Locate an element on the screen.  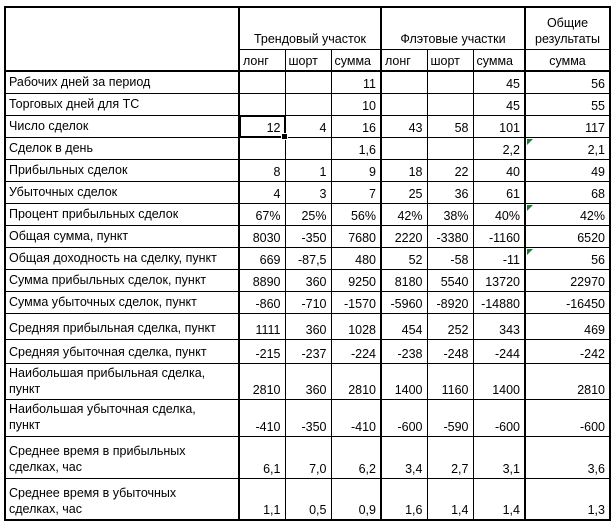
value-cell: 61 is located at coordinates (499, 192).